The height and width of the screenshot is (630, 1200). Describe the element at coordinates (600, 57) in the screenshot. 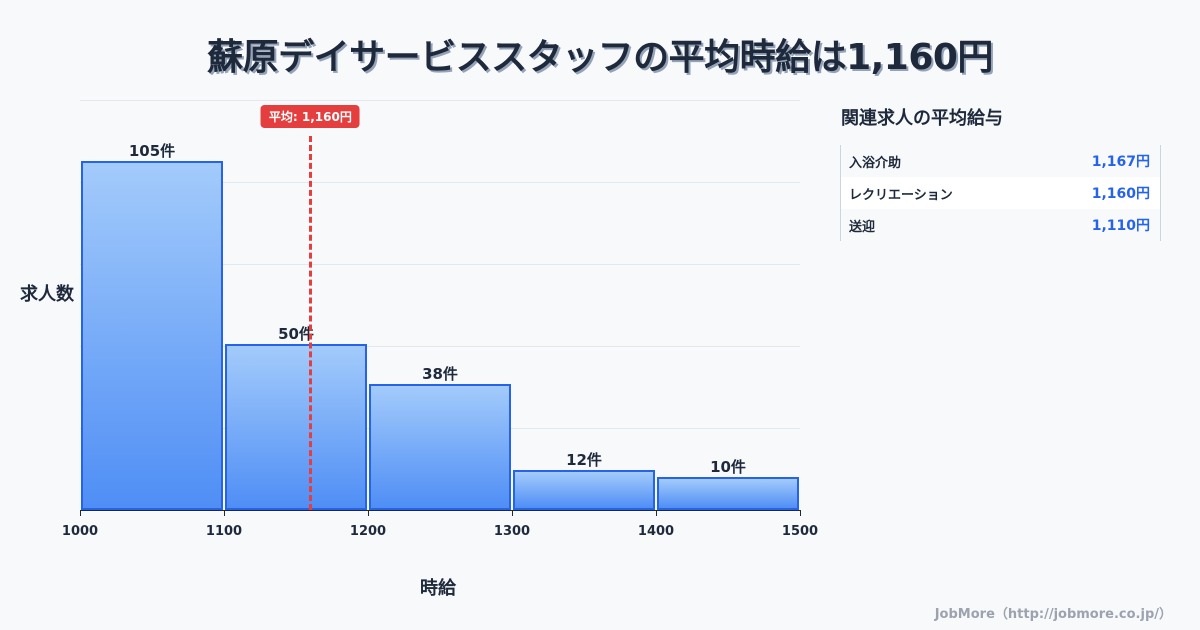

I see `page-title: 蘇原デイサービススタッフの平均時給は1,160円` at that location.